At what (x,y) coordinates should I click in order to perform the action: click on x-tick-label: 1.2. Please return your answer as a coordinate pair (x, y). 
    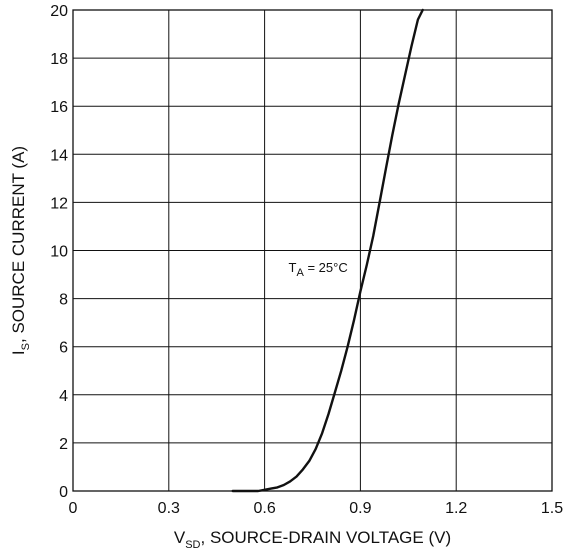
    Looking at the image, I should click on (456, 508).